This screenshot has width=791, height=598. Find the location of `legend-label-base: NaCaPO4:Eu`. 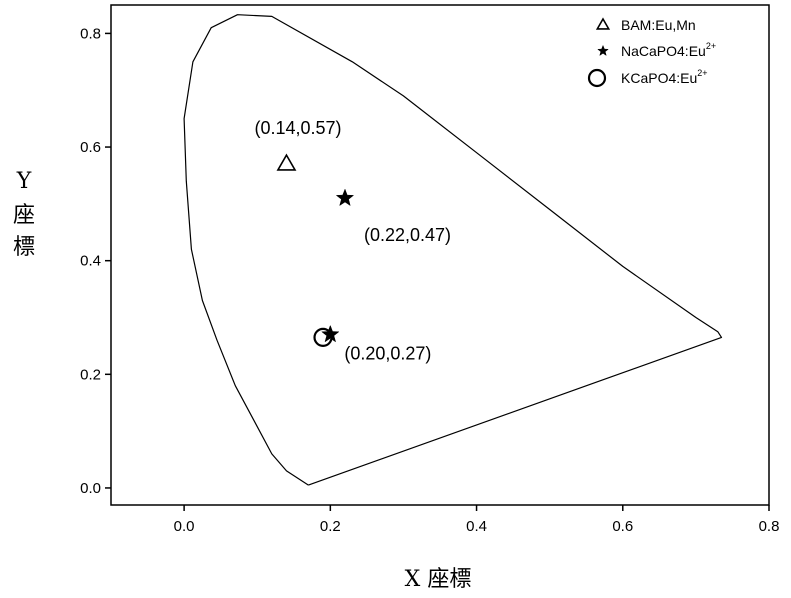

legend-label-base: NaCaPO4:Eu is located at coordinates (663, 51).